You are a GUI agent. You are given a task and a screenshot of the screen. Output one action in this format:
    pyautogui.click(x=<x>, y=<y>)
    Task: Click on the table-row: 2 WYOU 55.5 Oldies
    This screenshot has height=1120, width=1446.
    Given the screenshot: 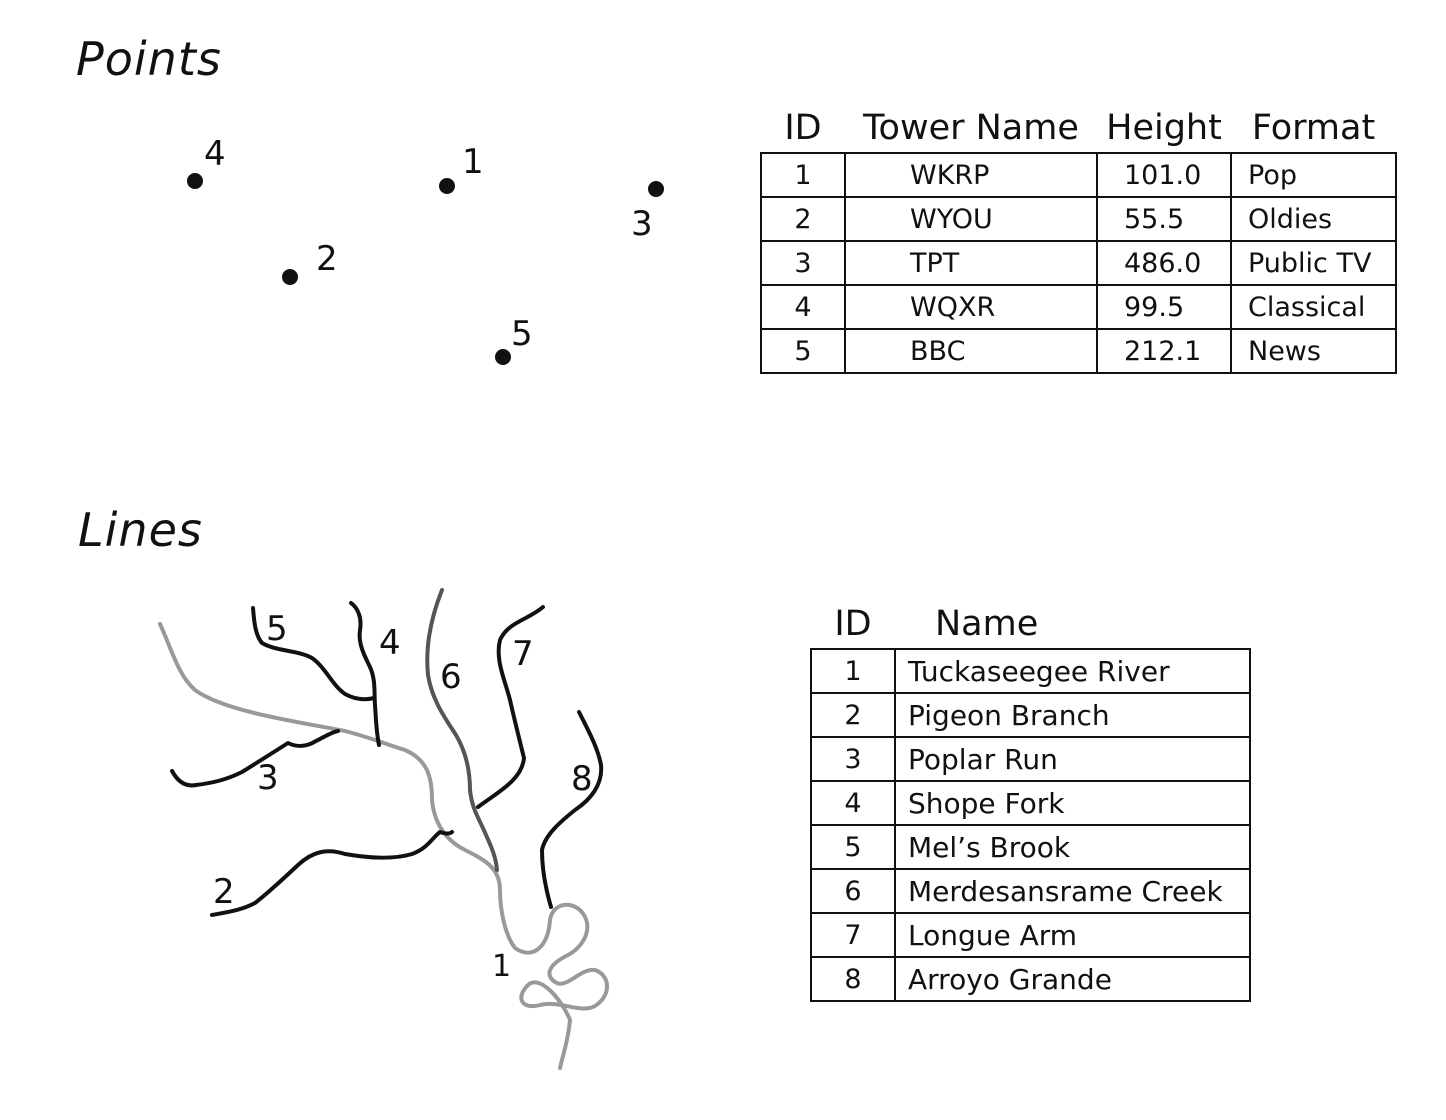 What is the action you would take?
    pyautogui.click(x=1078, y=219)
    